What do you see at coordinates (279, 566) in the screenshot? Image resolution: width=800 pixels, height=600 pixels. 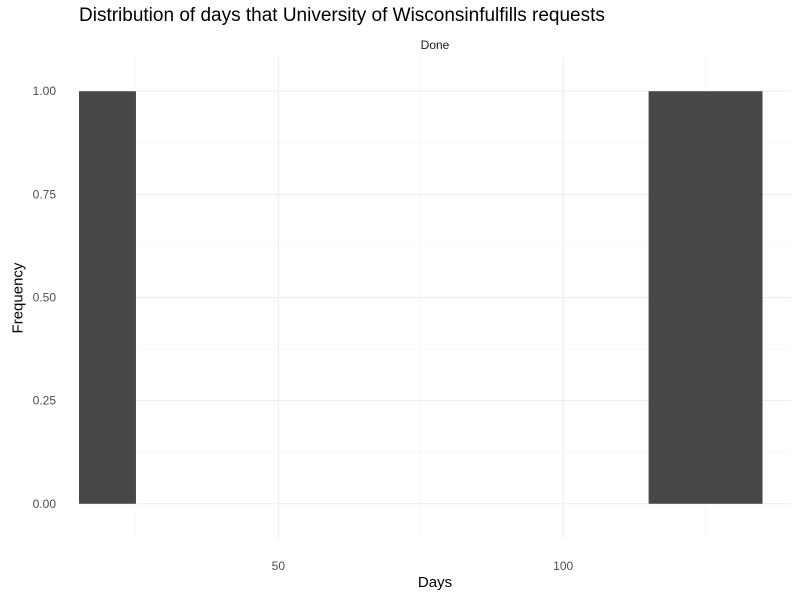 I see `x-tick-label-0: 50` at bounding box center [279, 566].